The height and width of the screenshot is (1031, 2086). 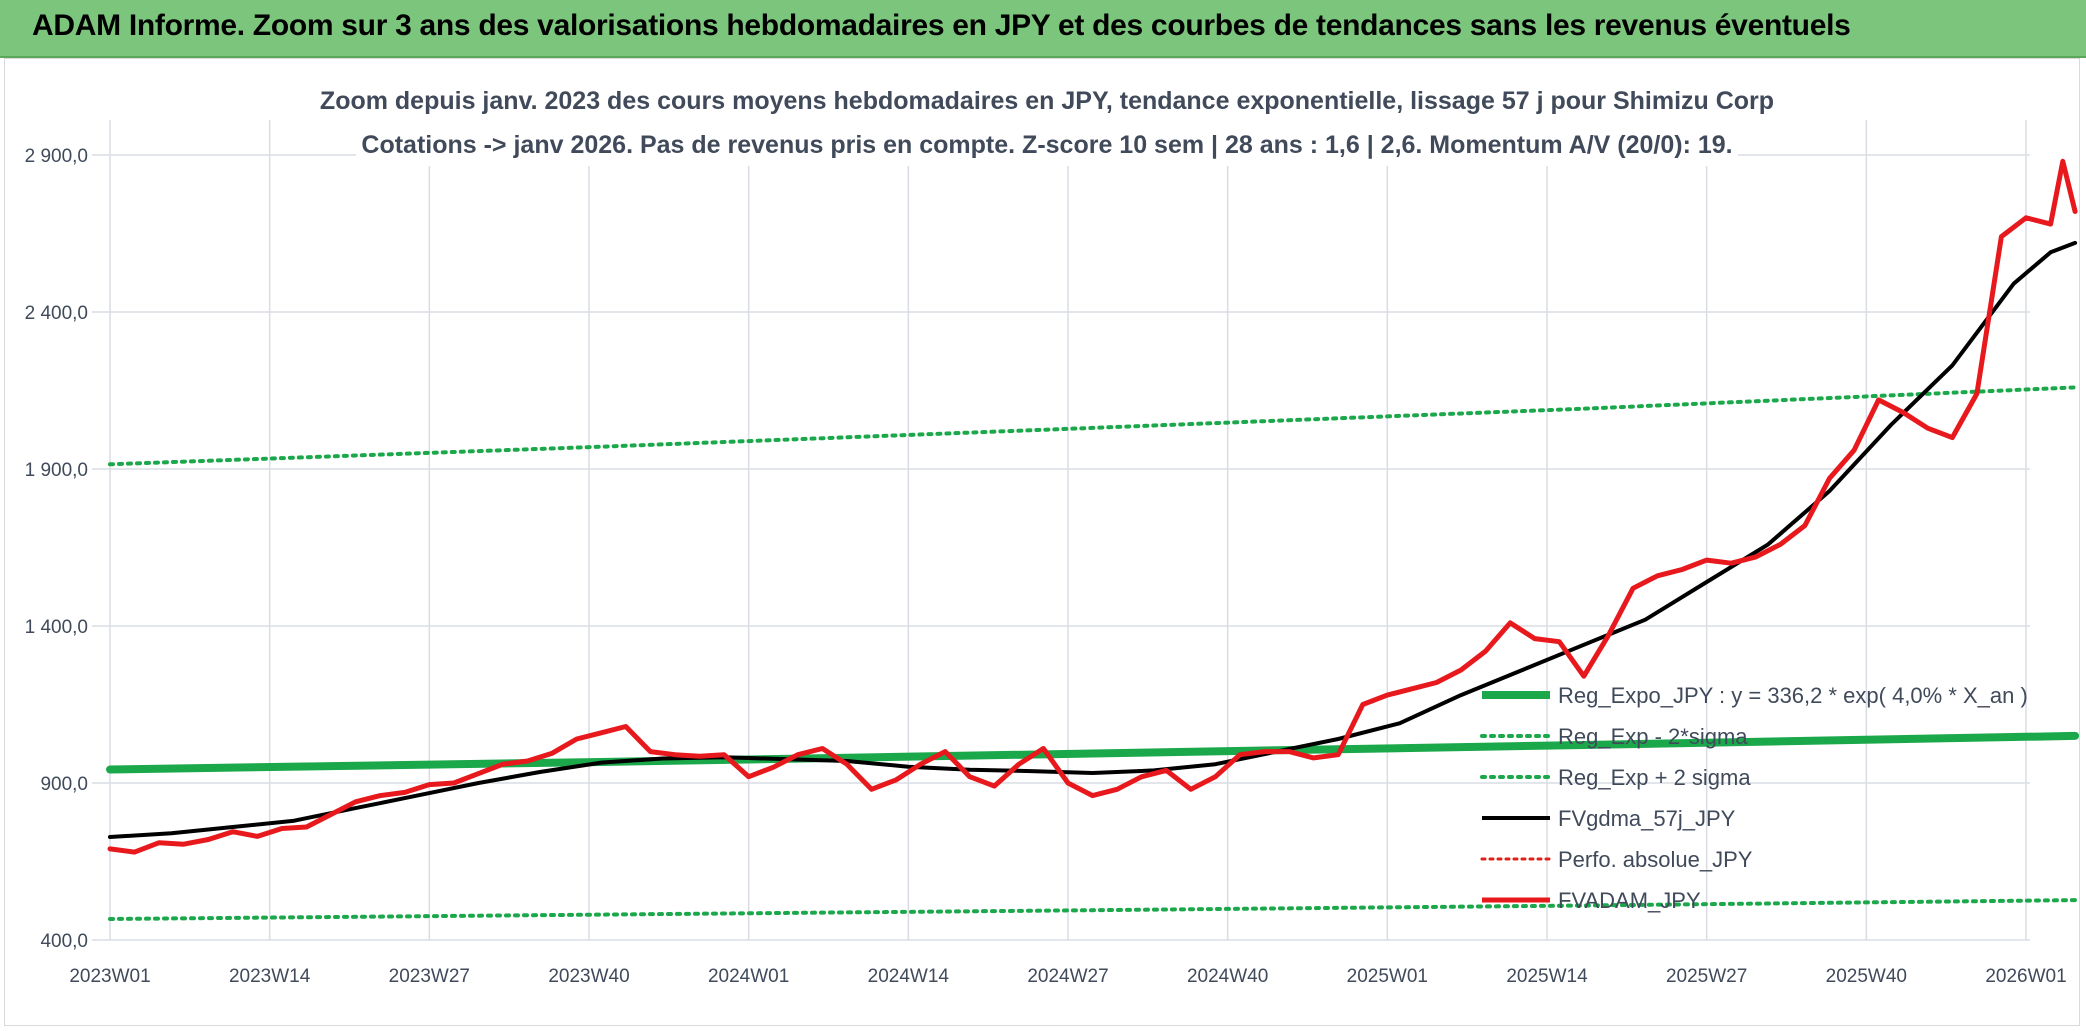 What do you see at coordinates (56, 313) in the screenshot?
I see `y-tick-label: 2 400,0` at bounding box center [56, 313].